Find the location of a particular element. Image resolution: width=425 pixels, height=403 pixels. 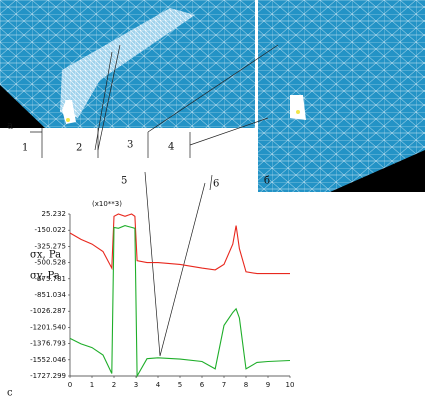

legend-label: σy, Pa is located at coordinates (45, 276).